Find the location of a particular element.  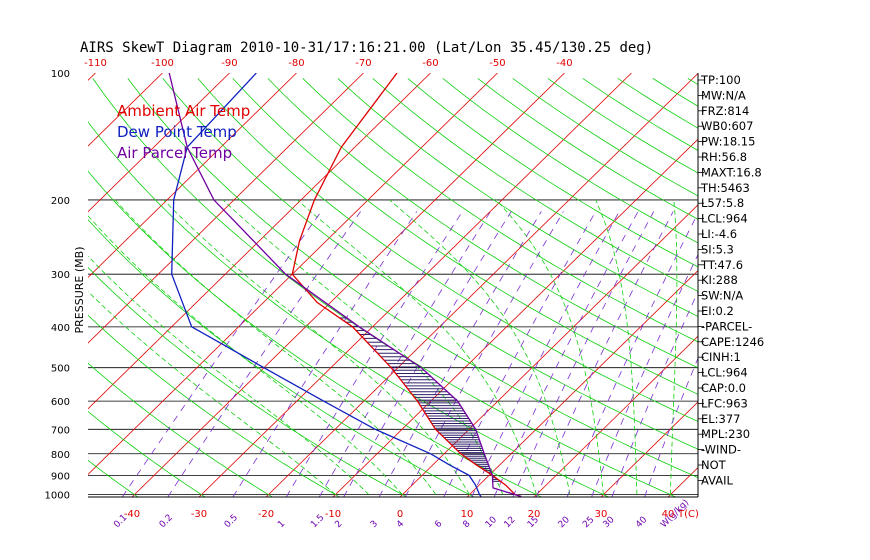

sounding-index: SW:N/A is located at coordinates (722, 296).